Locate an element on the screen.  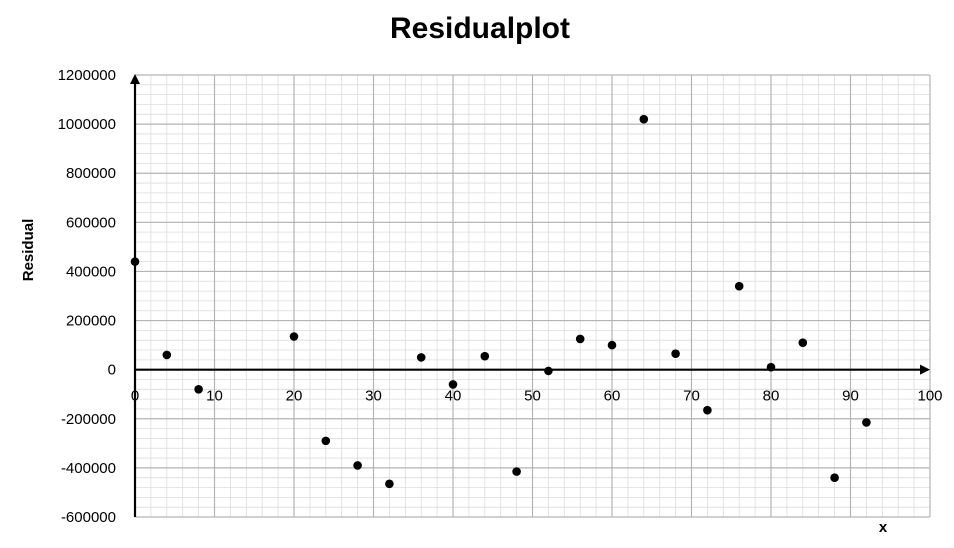
y-tick-label: -200000 is located at coordinates (88, 419).